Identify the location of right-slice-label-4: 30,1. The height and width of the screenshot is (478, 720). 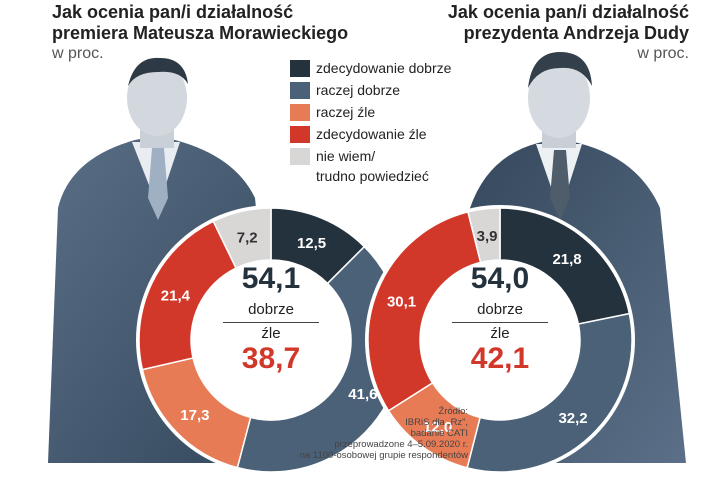
(401, 302).